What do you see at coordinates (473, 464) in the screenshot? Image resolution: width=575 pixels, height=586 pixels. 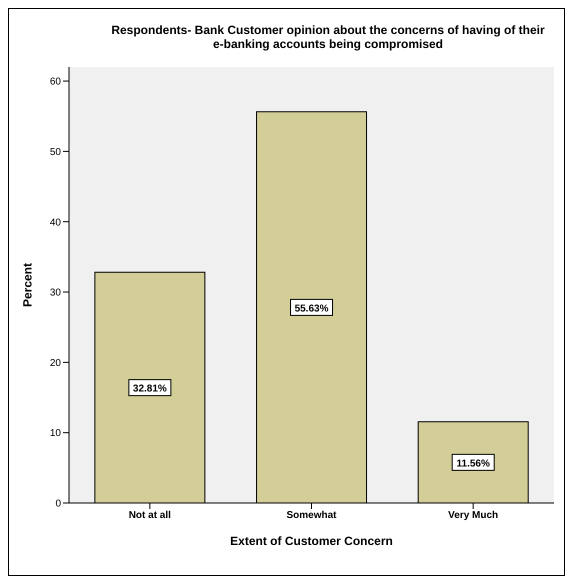 I see `data-label: 11.56%` at bounding box center [473, 464].